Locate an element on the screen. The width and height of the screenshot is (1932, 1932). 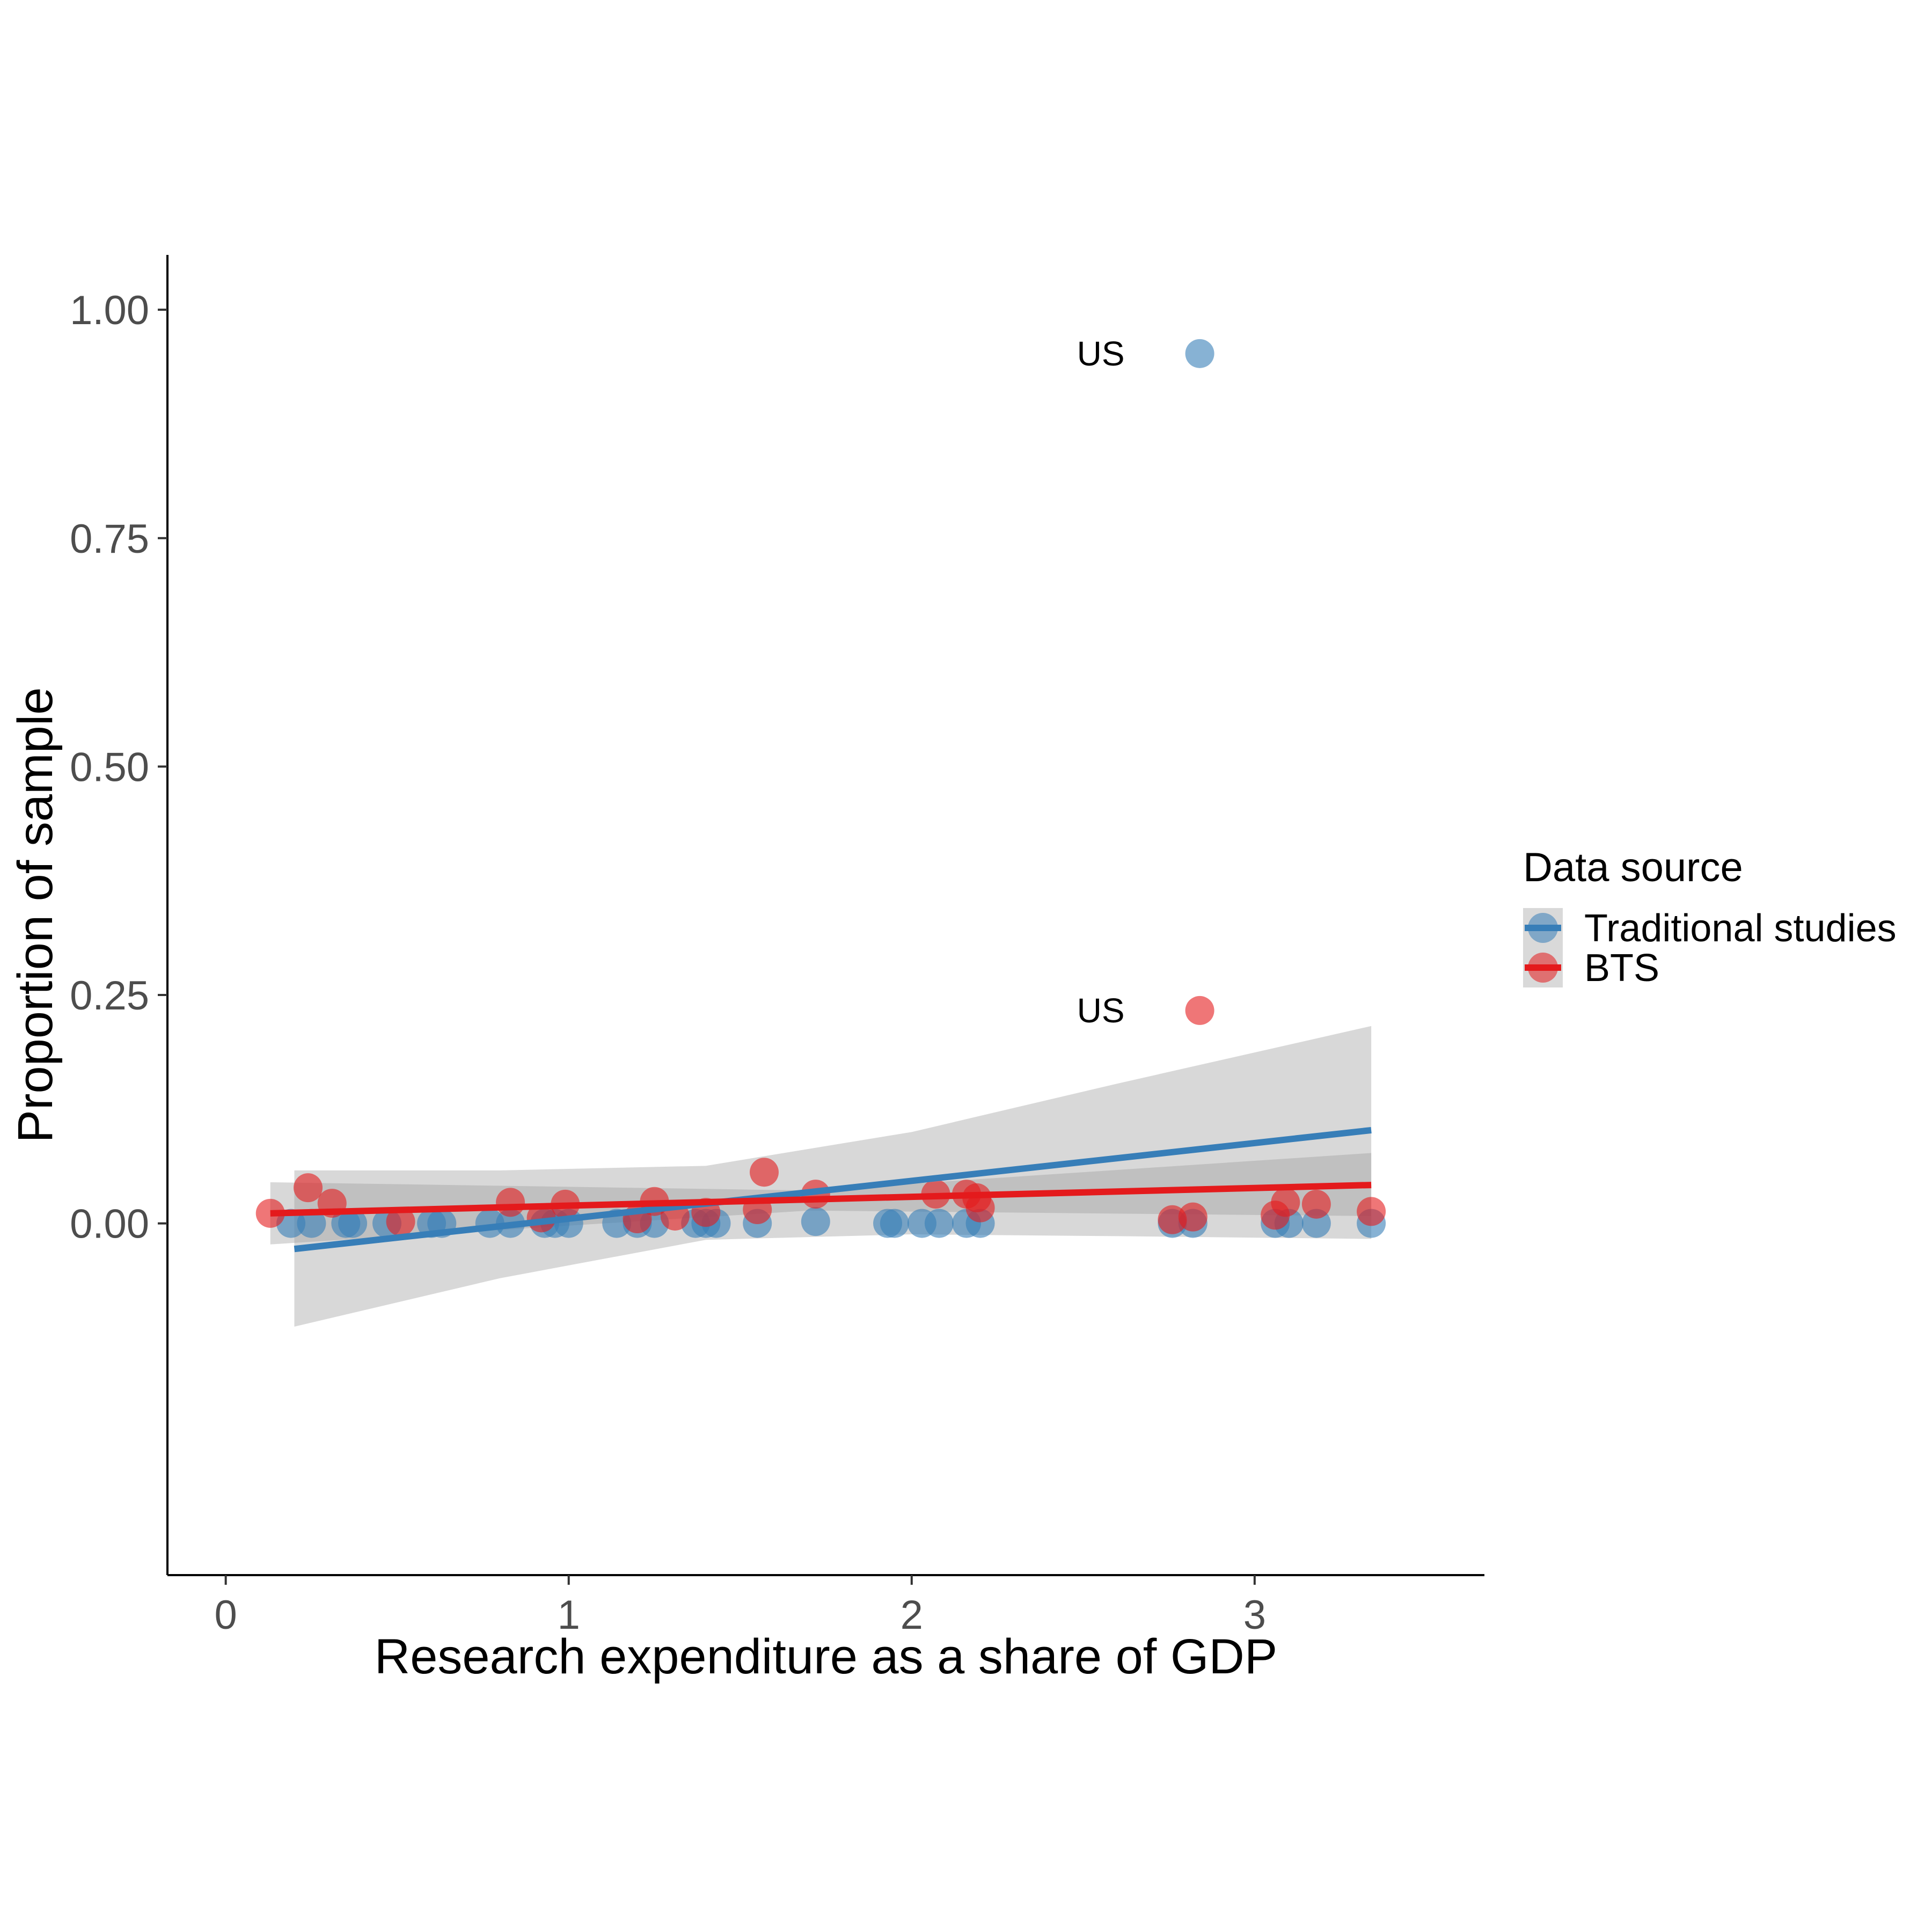
y-tick-label: 0.75 is located at coordinates (109, 539).